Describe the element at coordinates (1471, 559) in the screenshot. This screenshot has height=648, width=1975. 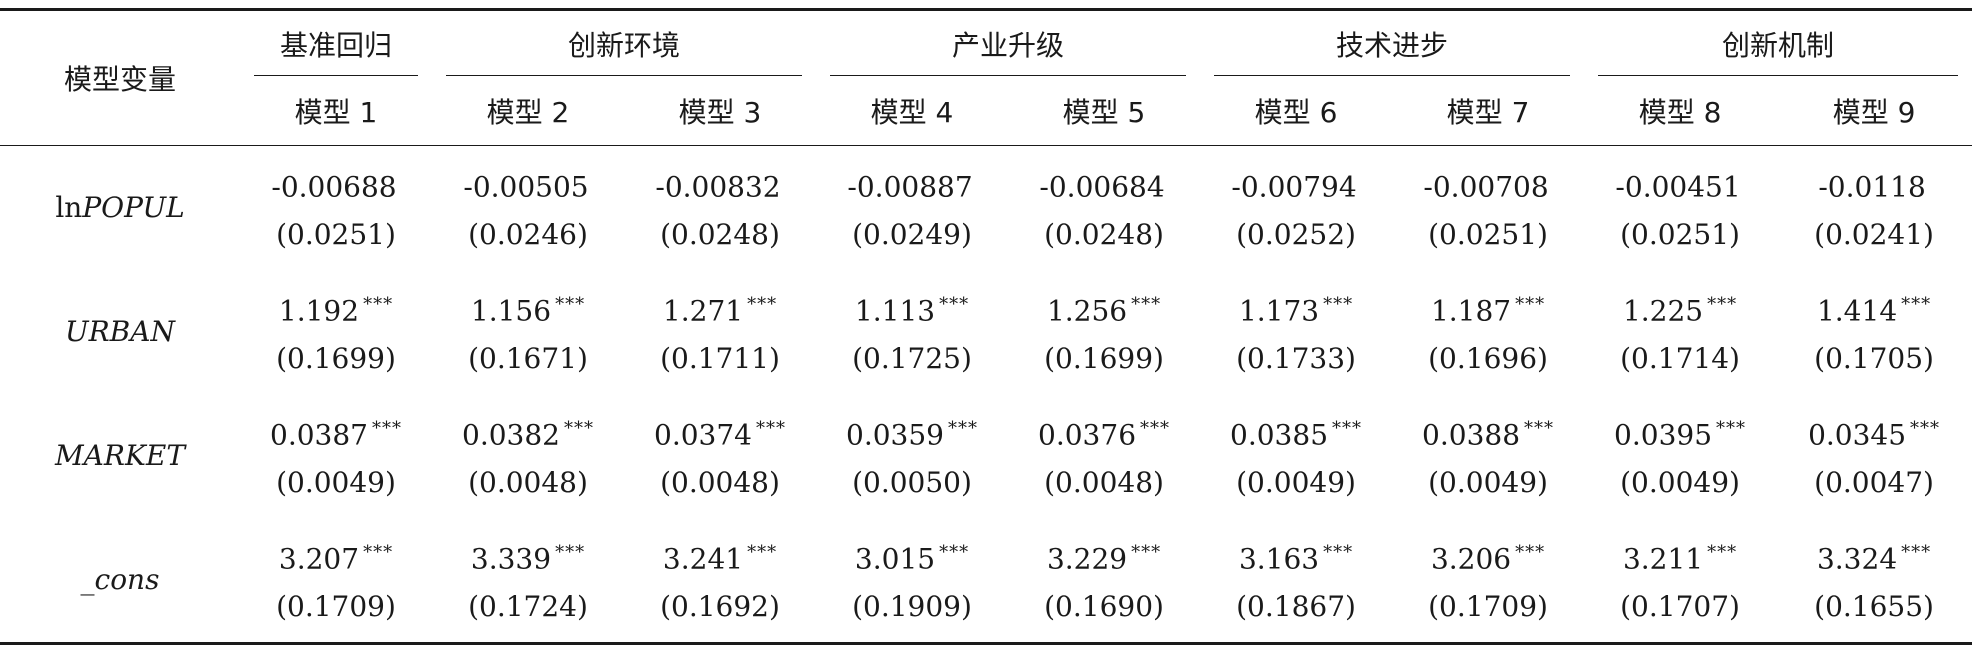
I see `coefficient: 3.206` at that location.